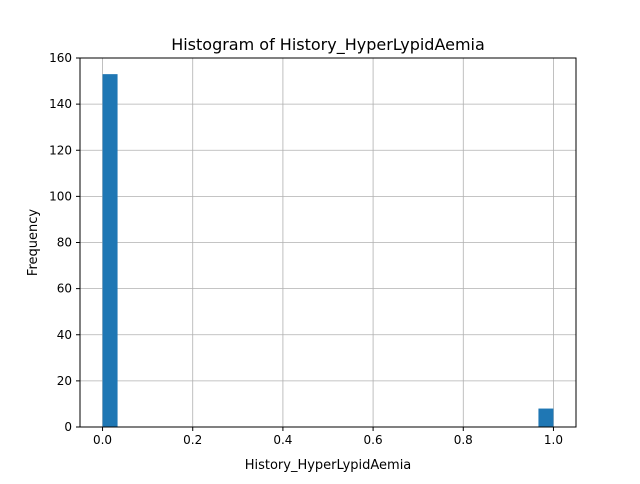  Describe the element at coordinates (553, 440) in the screenshot. I see `x-tick-label: 1.0` at that location.